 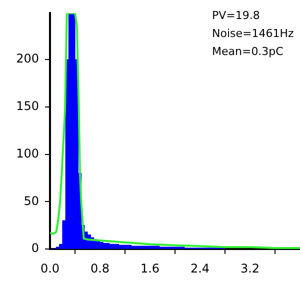 What do you see at coordinates (35, 248) in the screenshot?
I see `y-tick-label: 0` at bounding box center [35, 248].